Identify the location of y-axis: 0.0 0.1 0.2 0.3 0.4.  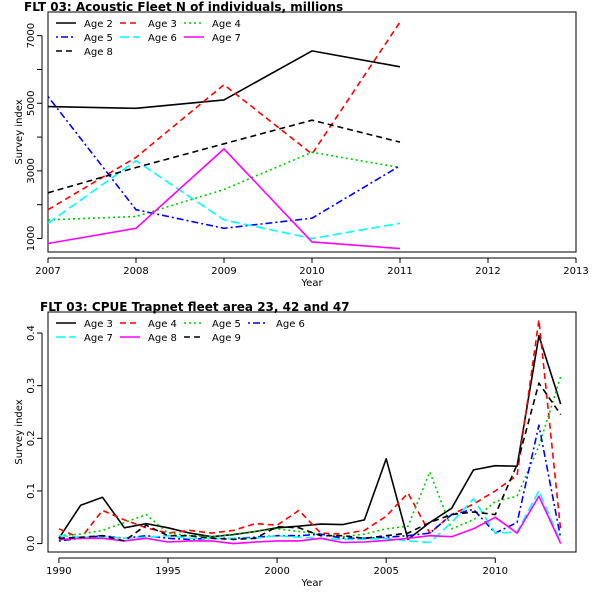
(34, 438).